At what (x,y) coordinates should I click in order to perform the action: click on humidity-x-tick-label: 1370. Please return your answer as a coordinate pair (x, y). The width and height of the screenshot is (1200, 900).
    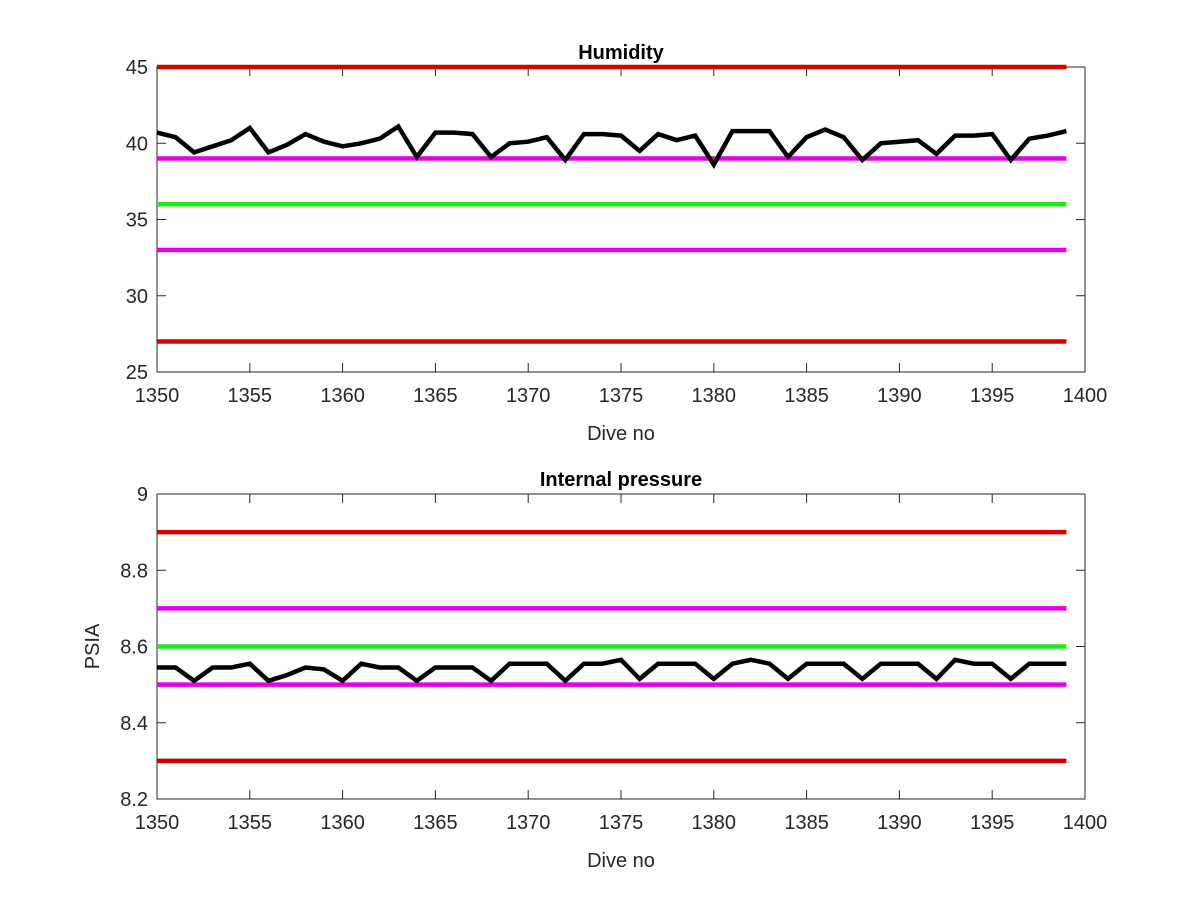
    Looking at the image, I should click on (528, 396).